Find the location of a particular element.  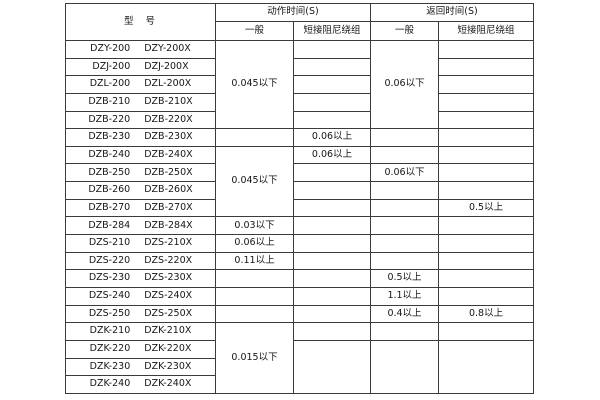

column-header-model: 型 号 is located at coordinates (140, 22).